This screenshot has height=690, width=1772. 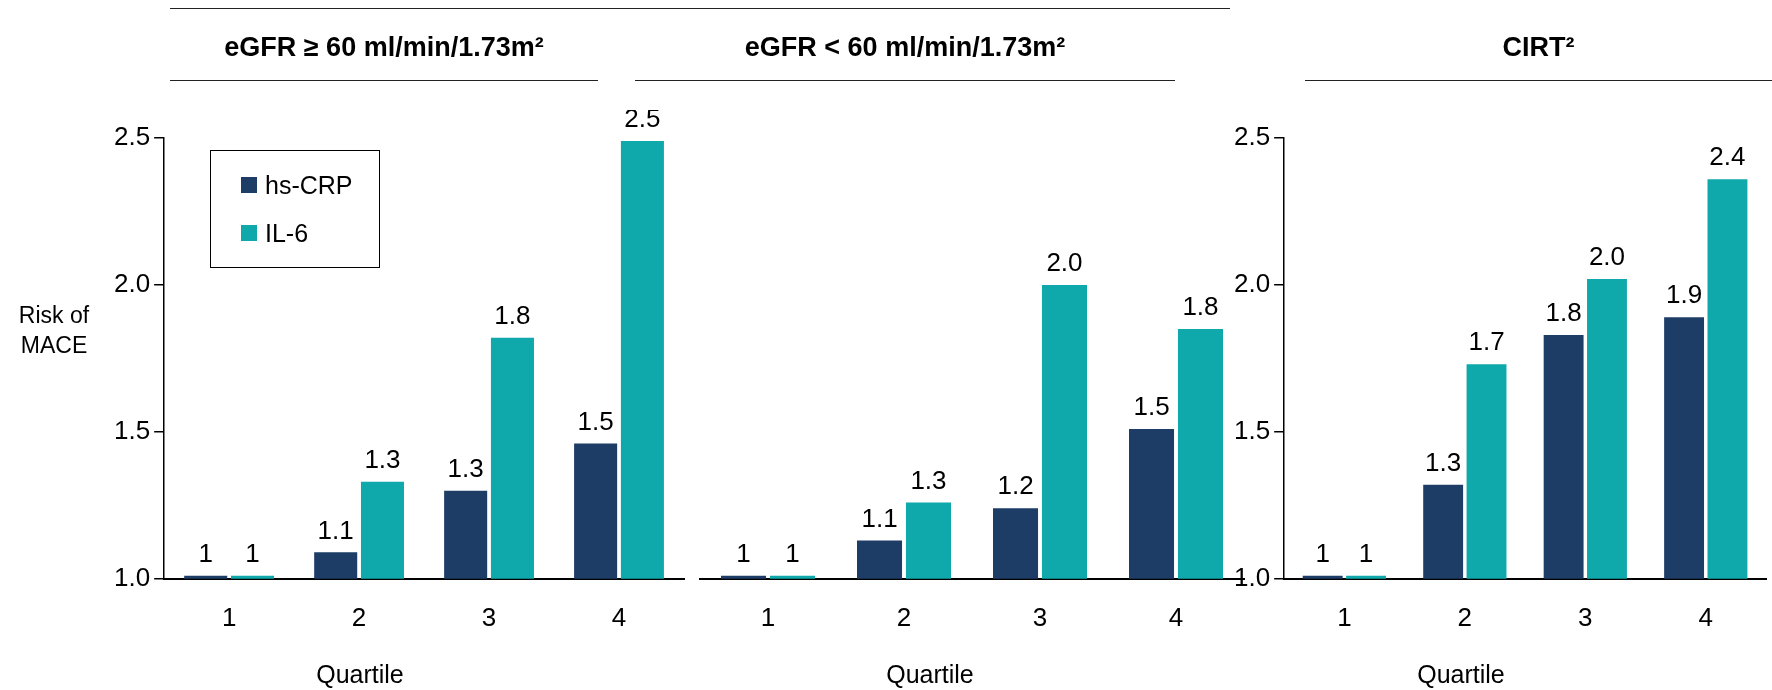 What do you see at coordinates (1486, 341) in the screenshot?
I see `data-label: 1.7` at bounding box center [1486, 341].